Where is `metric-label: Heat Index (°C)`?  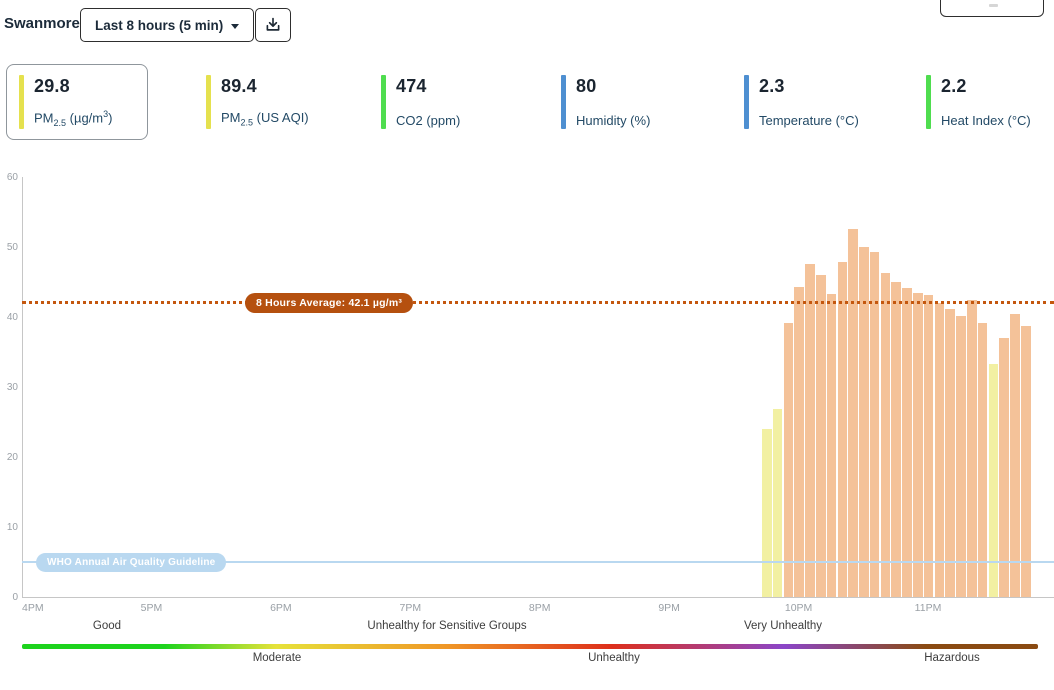 metric-label: Heat Index (°C) is located at coordinates (986, 120).